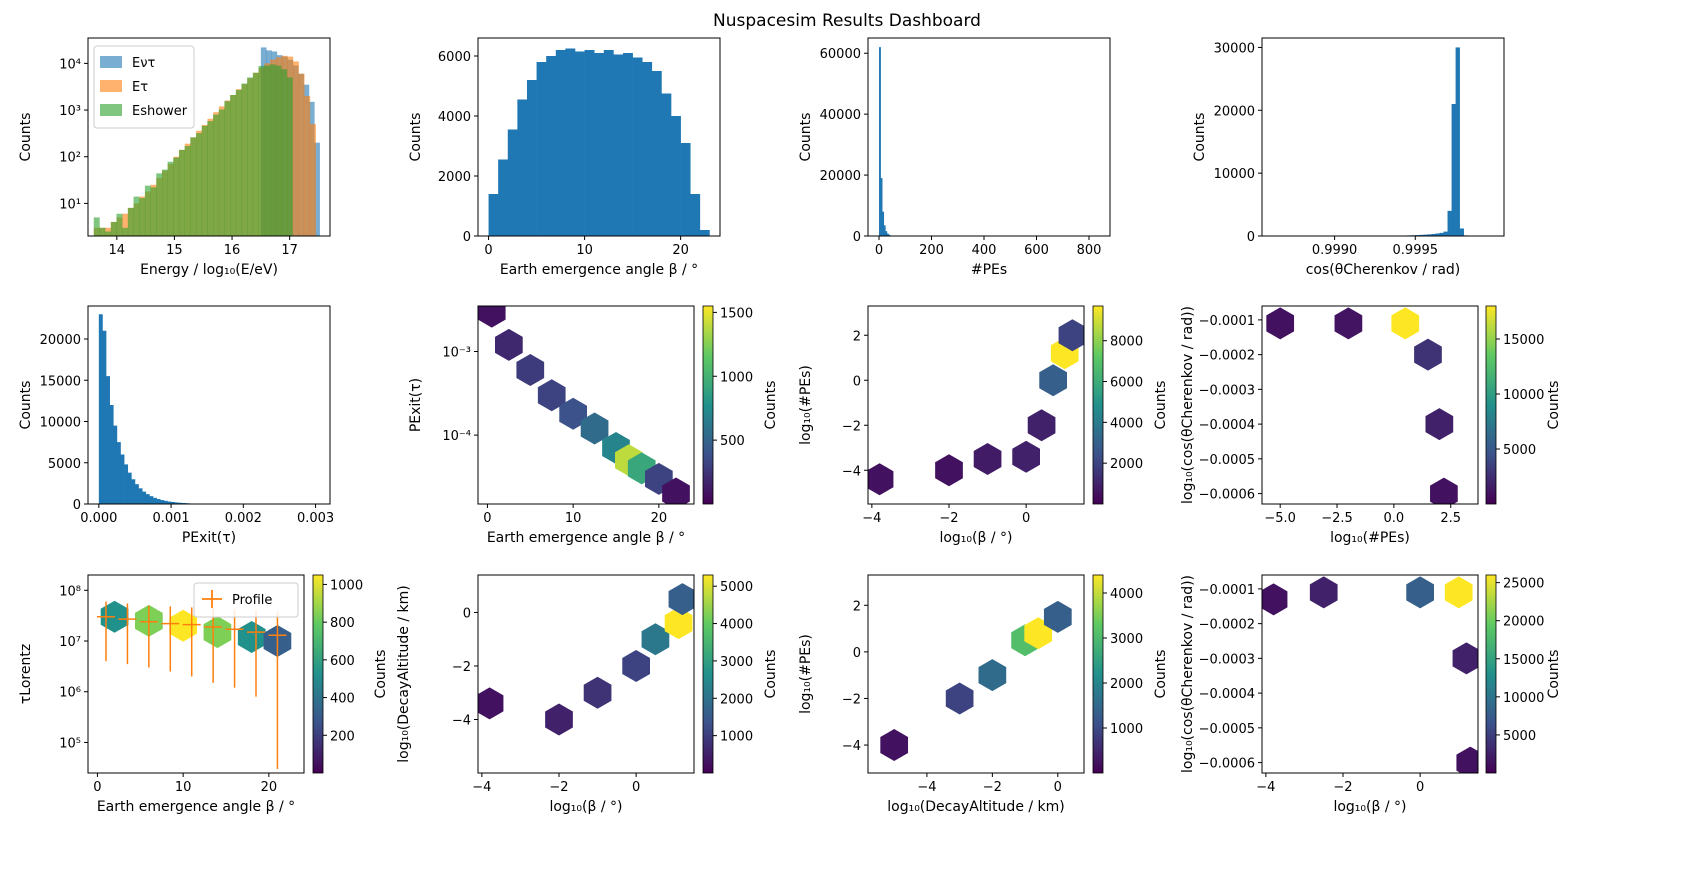 The height and width of the screenshot is (892, 1694). I want to click on bar-energy-s2-b2, so click(108, 233).